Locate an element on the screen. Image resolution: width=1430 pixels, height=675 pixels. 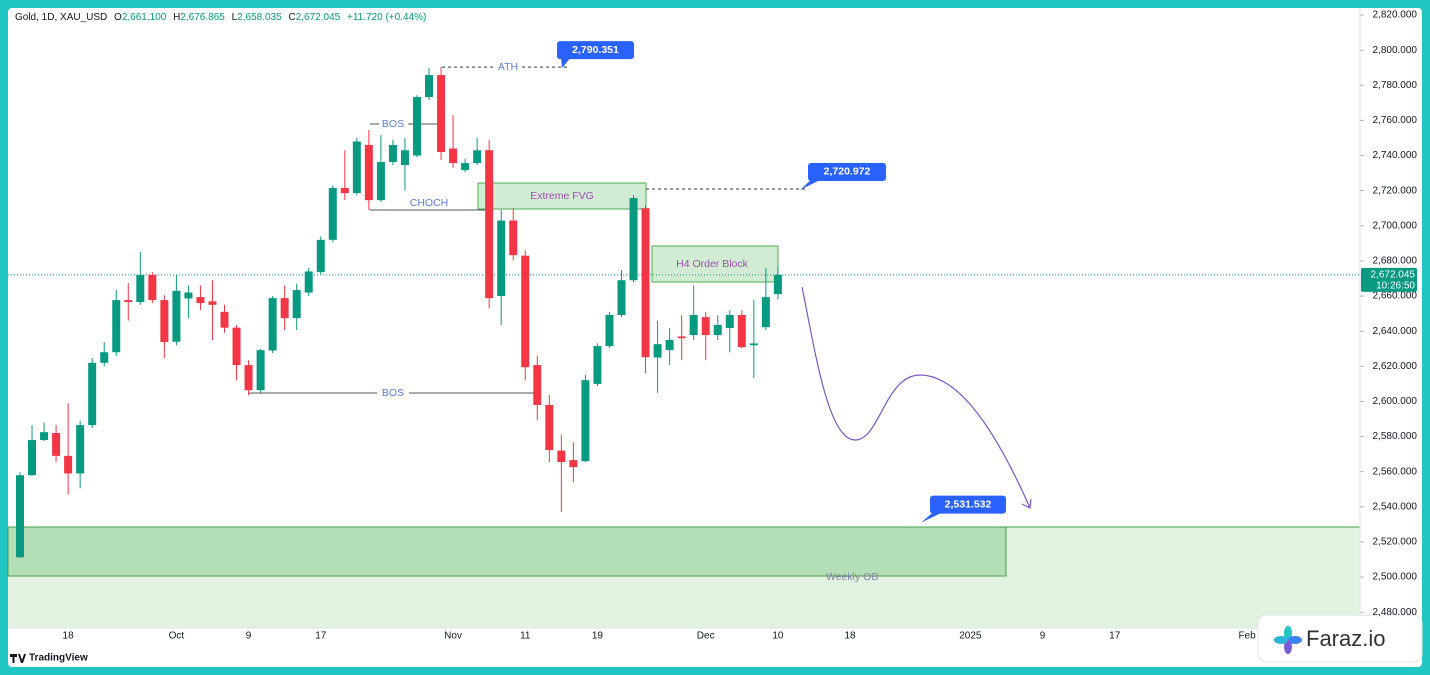
brand-label: TradingView is located at coordinates (58, 658).